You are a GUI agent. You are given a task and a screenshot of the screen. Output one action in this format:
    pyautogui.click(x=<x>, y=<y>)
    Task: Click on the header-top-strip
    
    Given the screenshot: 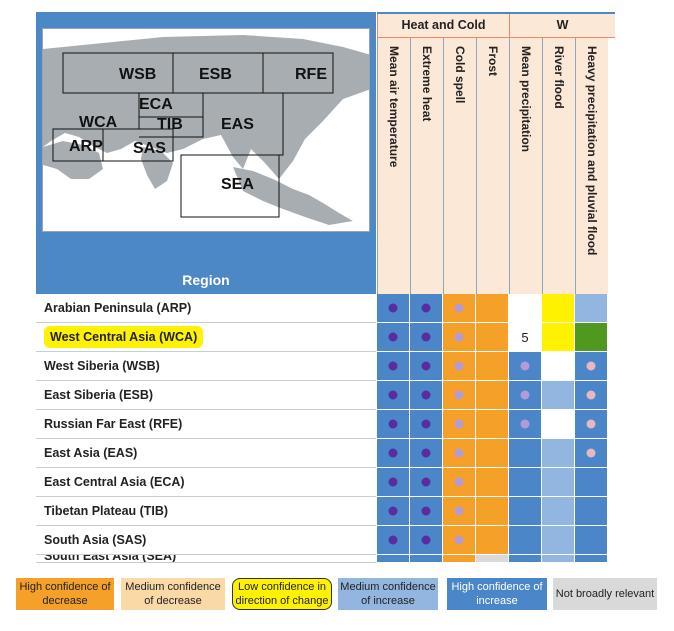 What is the action you would take?
    pyautogui.click(x=496, y=13)
    